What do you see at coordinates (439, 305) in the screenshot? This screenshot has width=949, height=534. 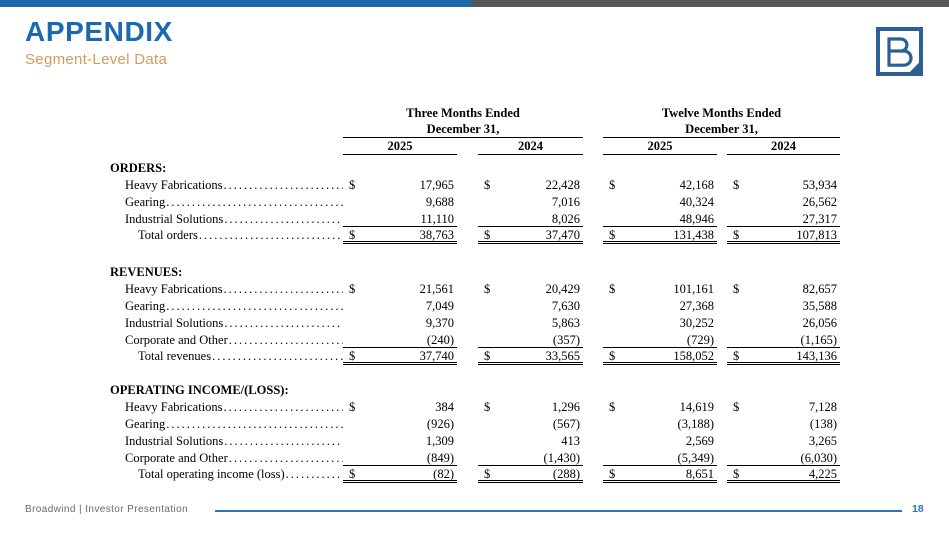 I see `cell-value: 7,049` at bounding box center [439, 305].